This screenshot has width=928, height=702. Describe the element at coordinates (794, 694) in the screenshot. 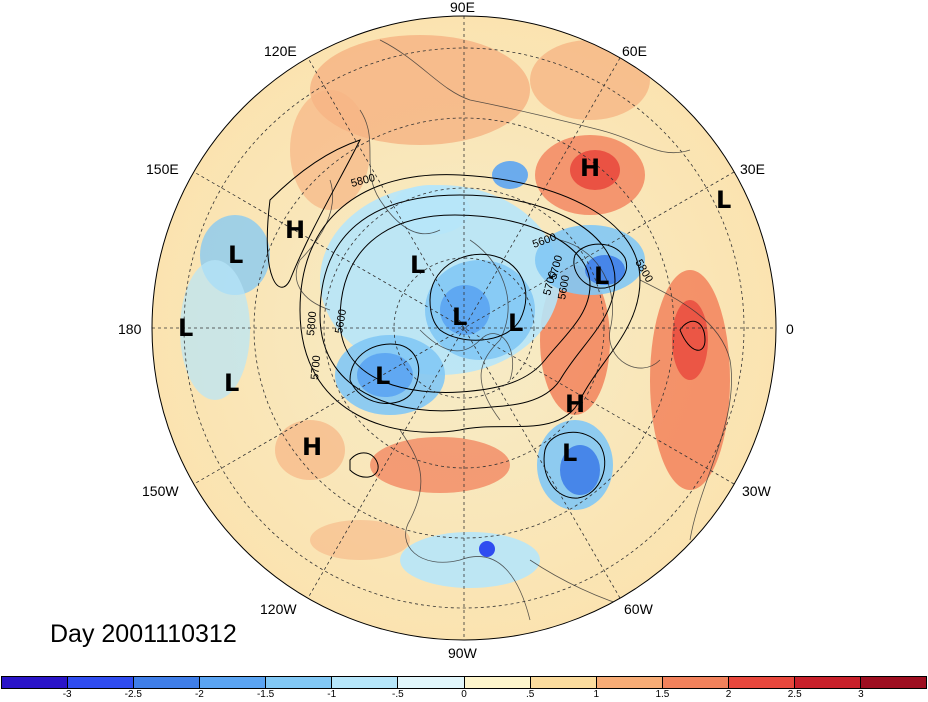

I see `colorbar-tick-label: 2.5` at that location.